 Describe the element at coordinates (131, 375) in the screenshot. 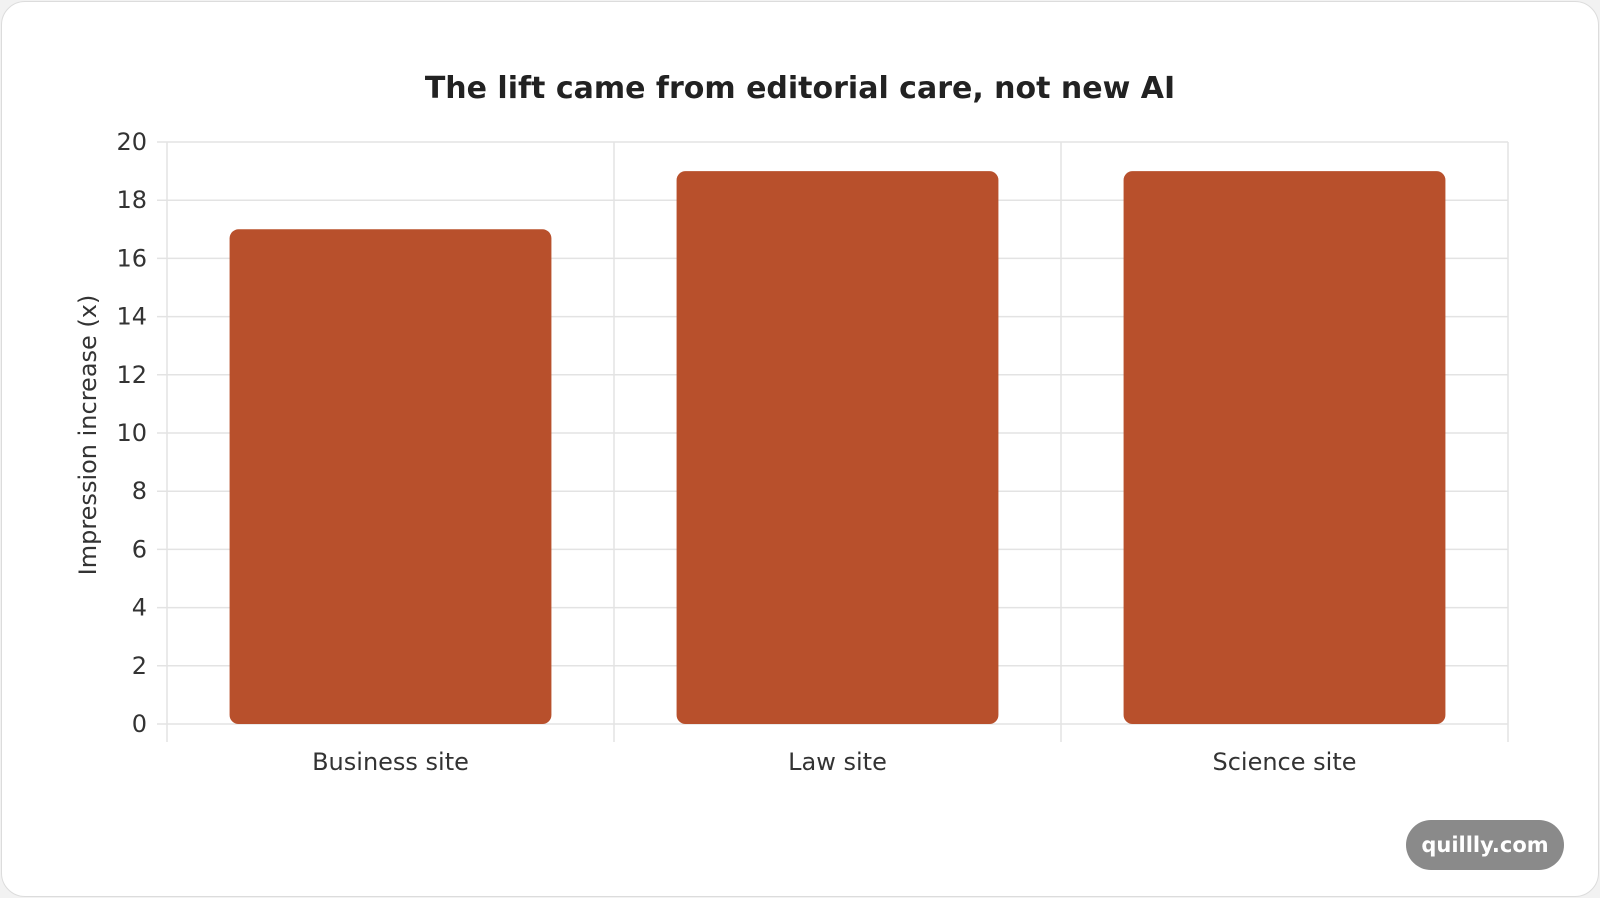

I see `y-tick-label: 12` at that location.